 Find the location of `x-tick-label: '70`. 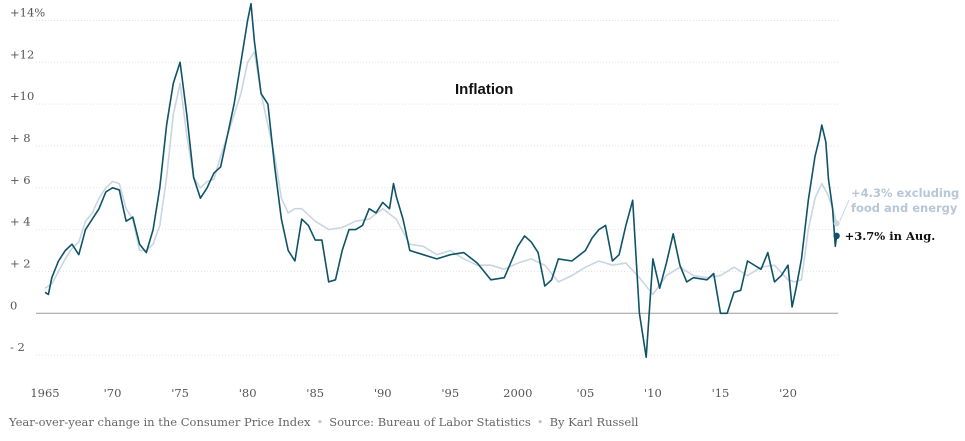

x-tick-label: '70 is located at coordinates (113, 393).